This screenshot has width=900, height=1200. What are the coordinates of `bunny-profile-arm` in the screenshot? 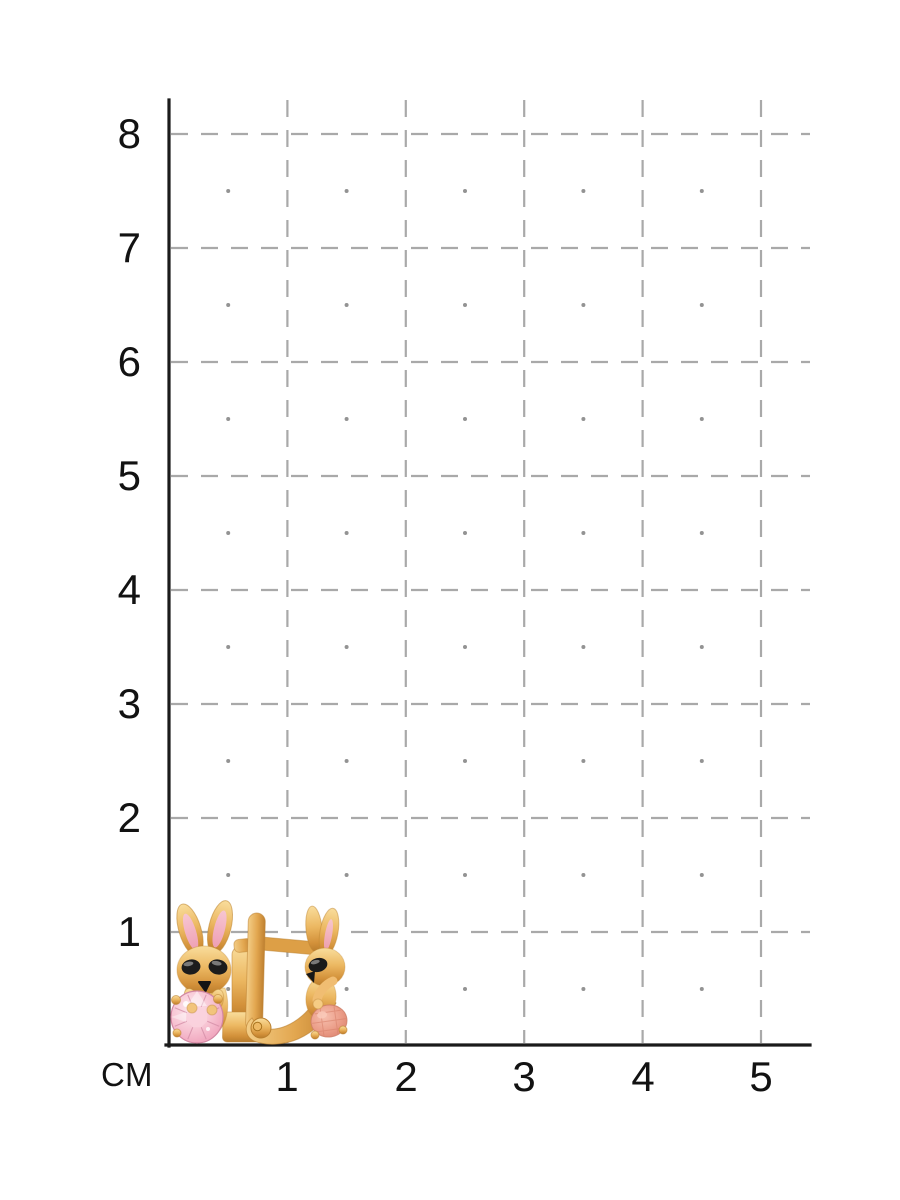 It's located at (325, 990).